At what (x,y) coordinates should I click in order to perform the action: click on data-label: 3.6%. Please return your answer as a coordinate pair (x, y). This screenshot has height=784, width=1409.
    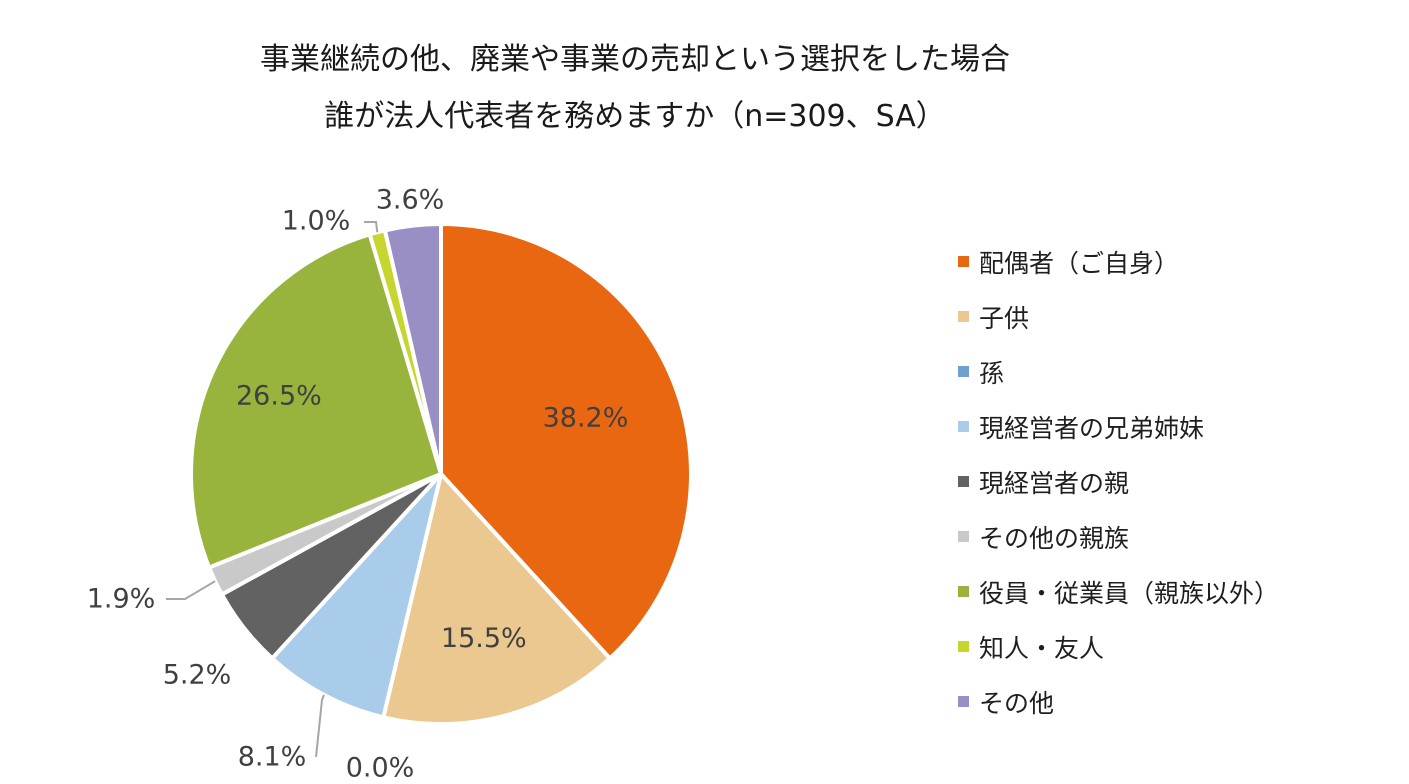
    Looking at the image, I should click on (410, 200).